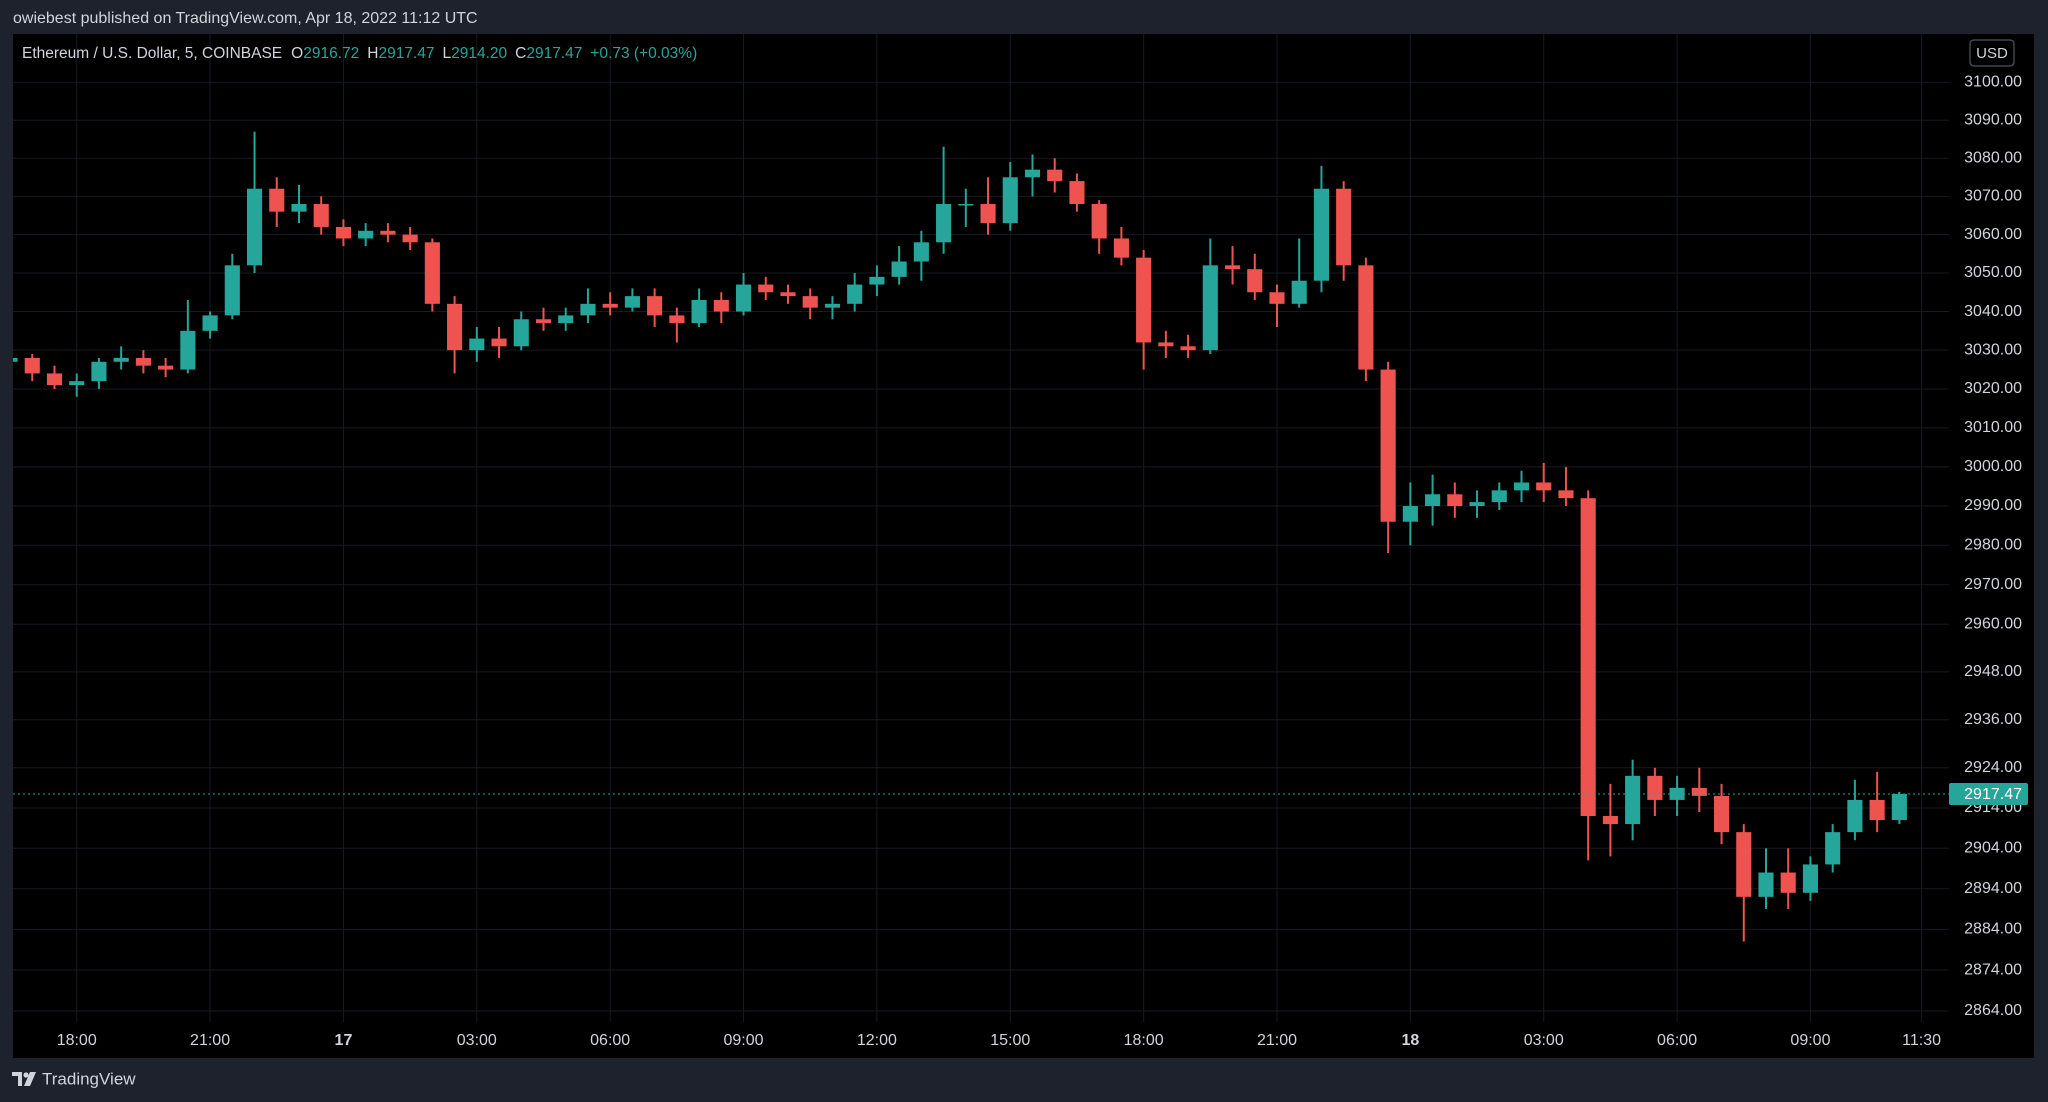 The height and width of the screenshot is (1102, 2048). I want to click on y-tick-label: 2874.00, so click(1993, 969).